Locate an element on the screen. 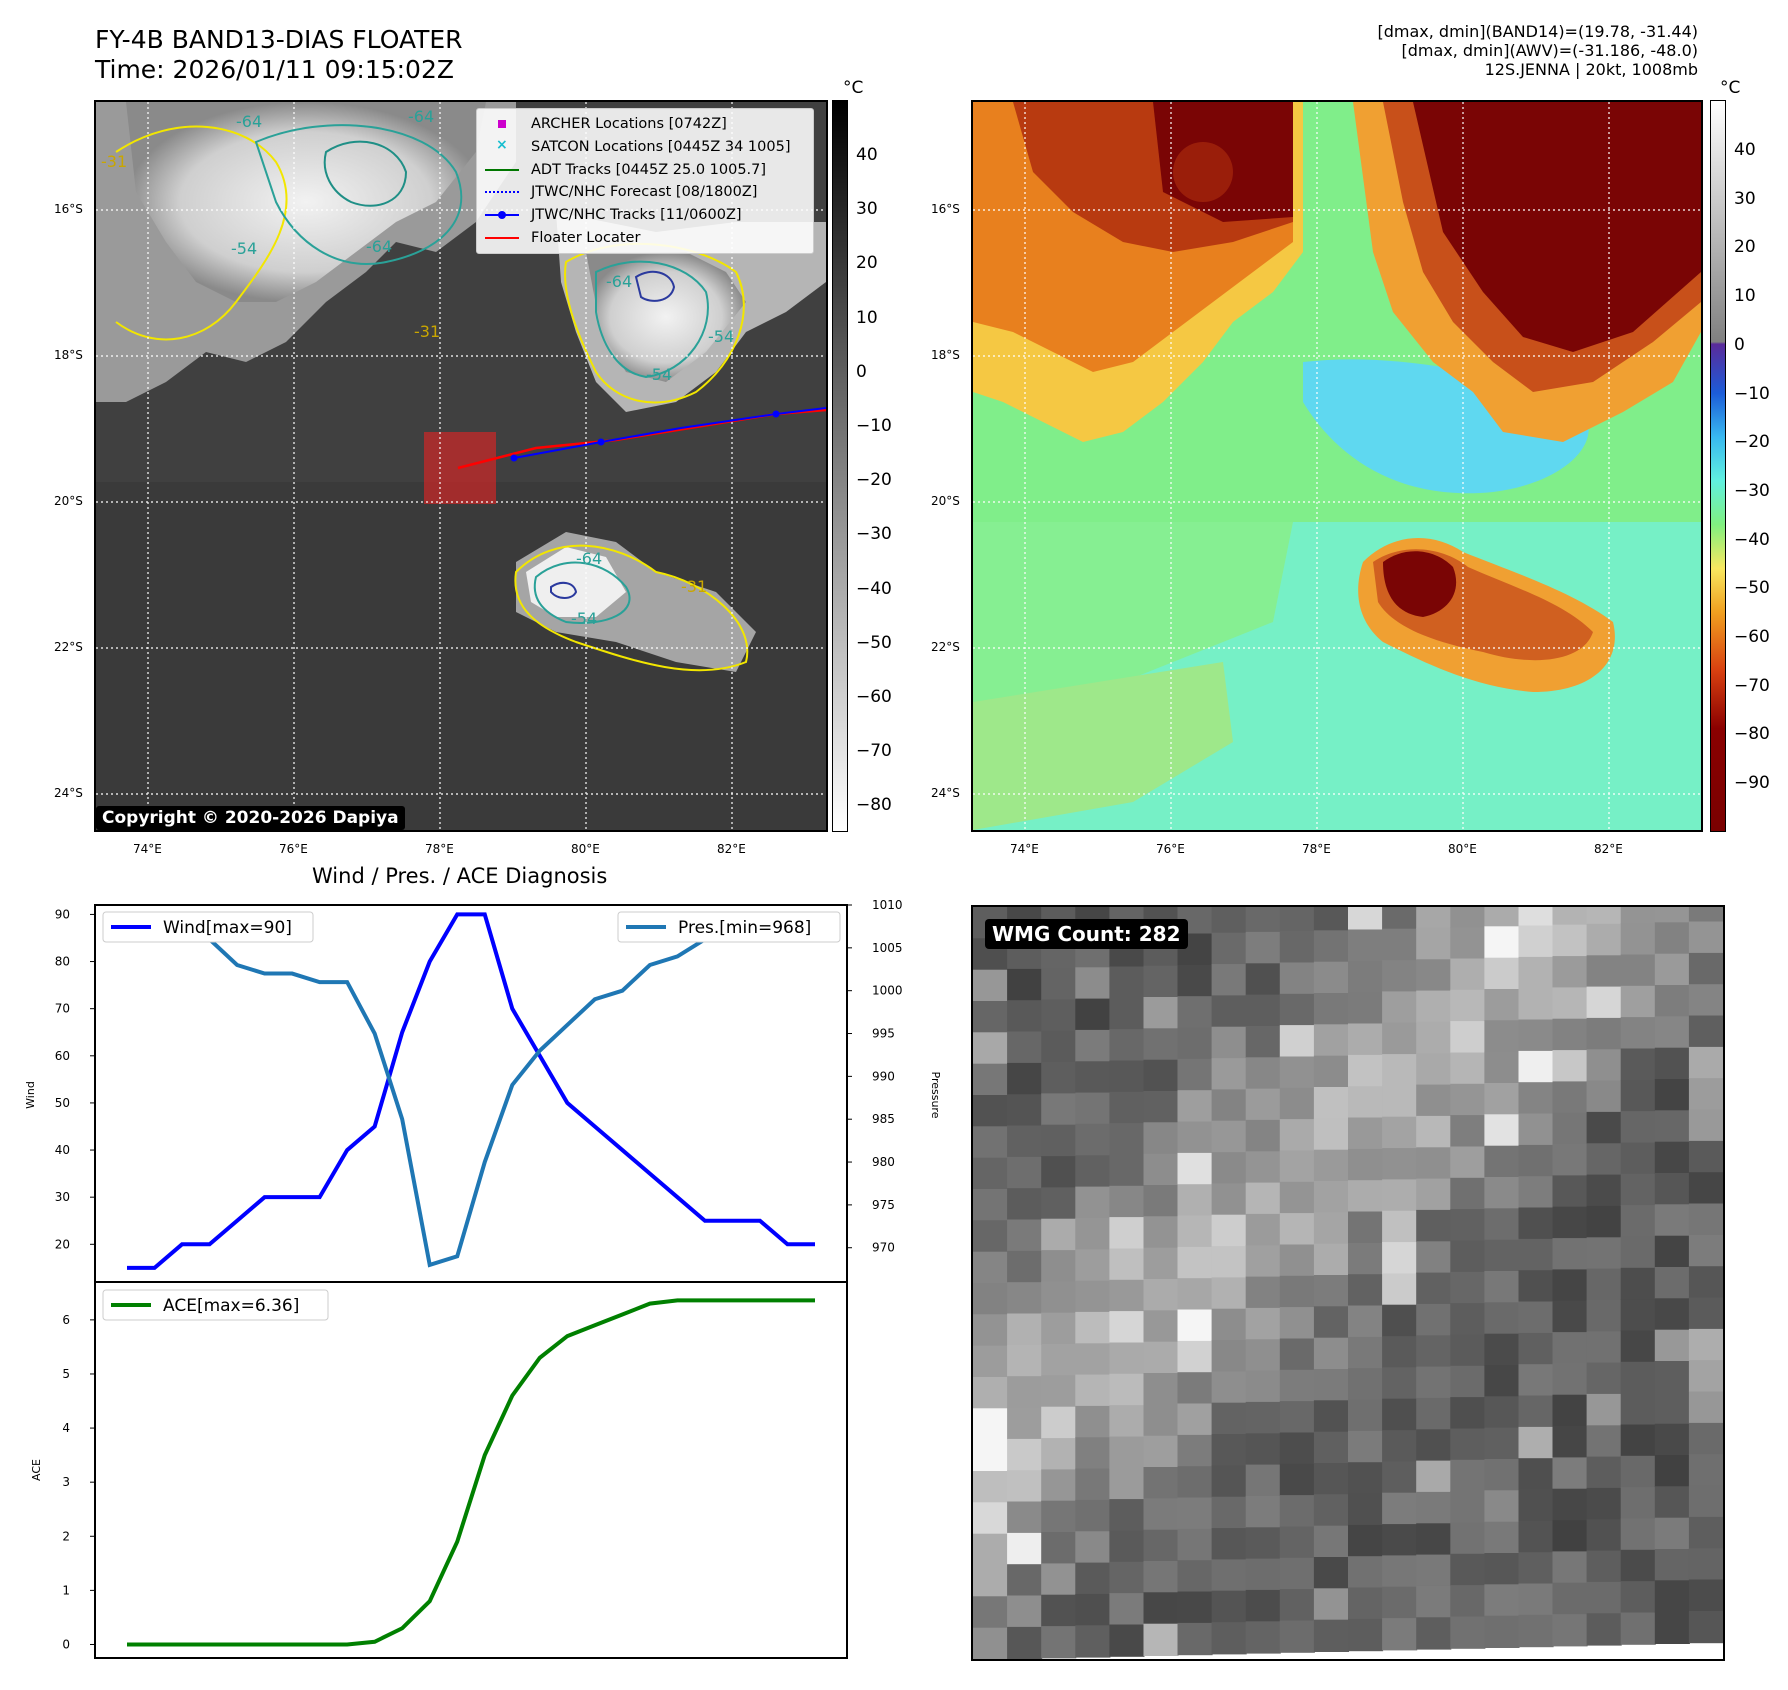 The image size is (1788, 1690). lat-label: 20°S is located at coordinates (945, 501).